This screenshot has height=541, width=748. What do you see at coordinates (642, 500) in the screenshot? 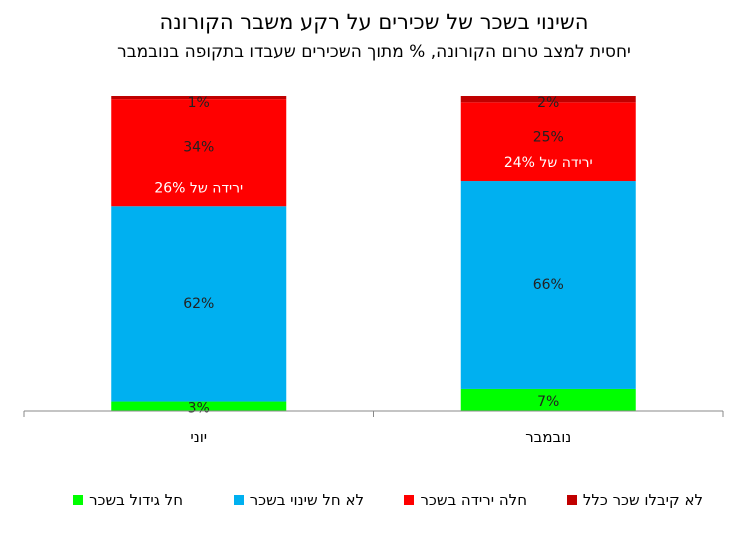
I see `legend-label: לא קיבלו שכר כלל` at bounding box center [642, 500].